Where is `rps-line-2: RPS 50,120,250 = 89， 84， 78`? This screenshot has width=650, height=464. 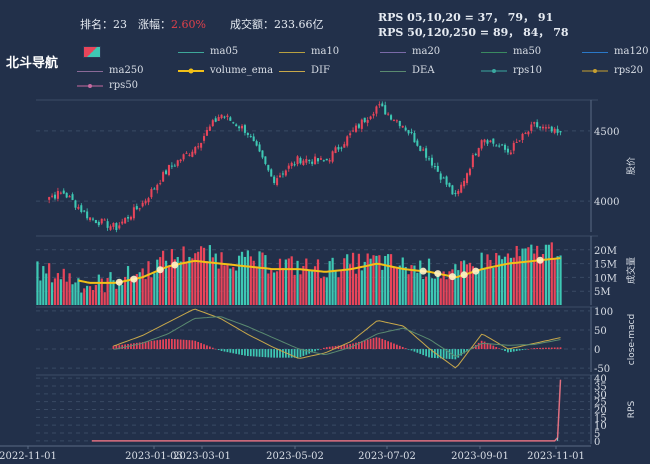
rps-line-2: RPS 50,120,250 = 89， 84， 78 is located at coordinates (473, 32).